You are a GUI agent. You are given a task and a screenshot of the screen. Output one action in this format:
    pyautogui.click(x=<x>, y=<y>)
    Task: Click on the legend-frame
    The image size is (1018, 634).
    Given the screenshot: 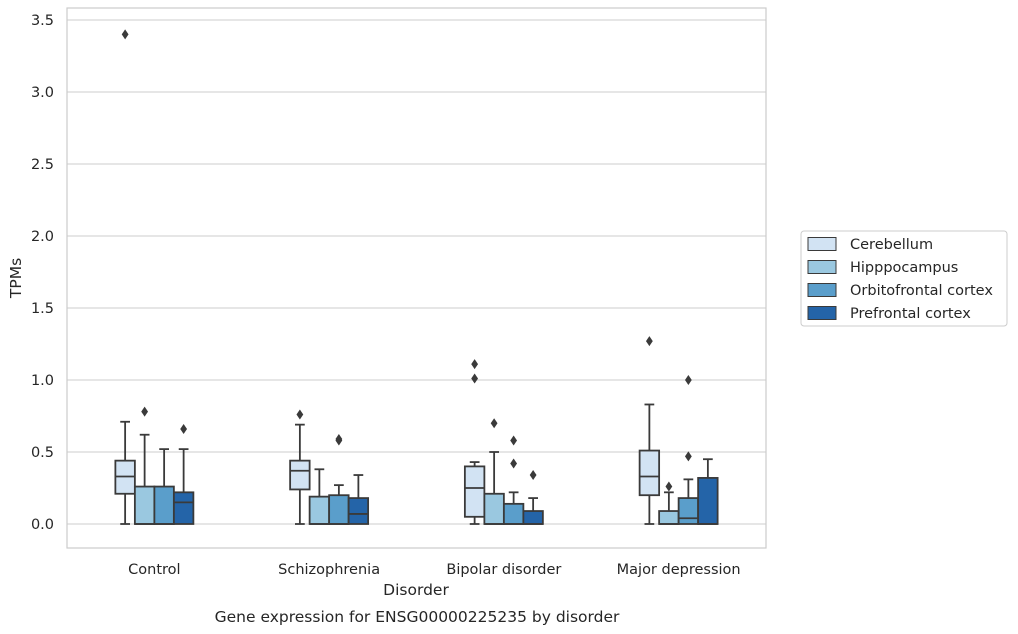 What is the action you would take?
    pyautogui.click(x=904, y=278)
    